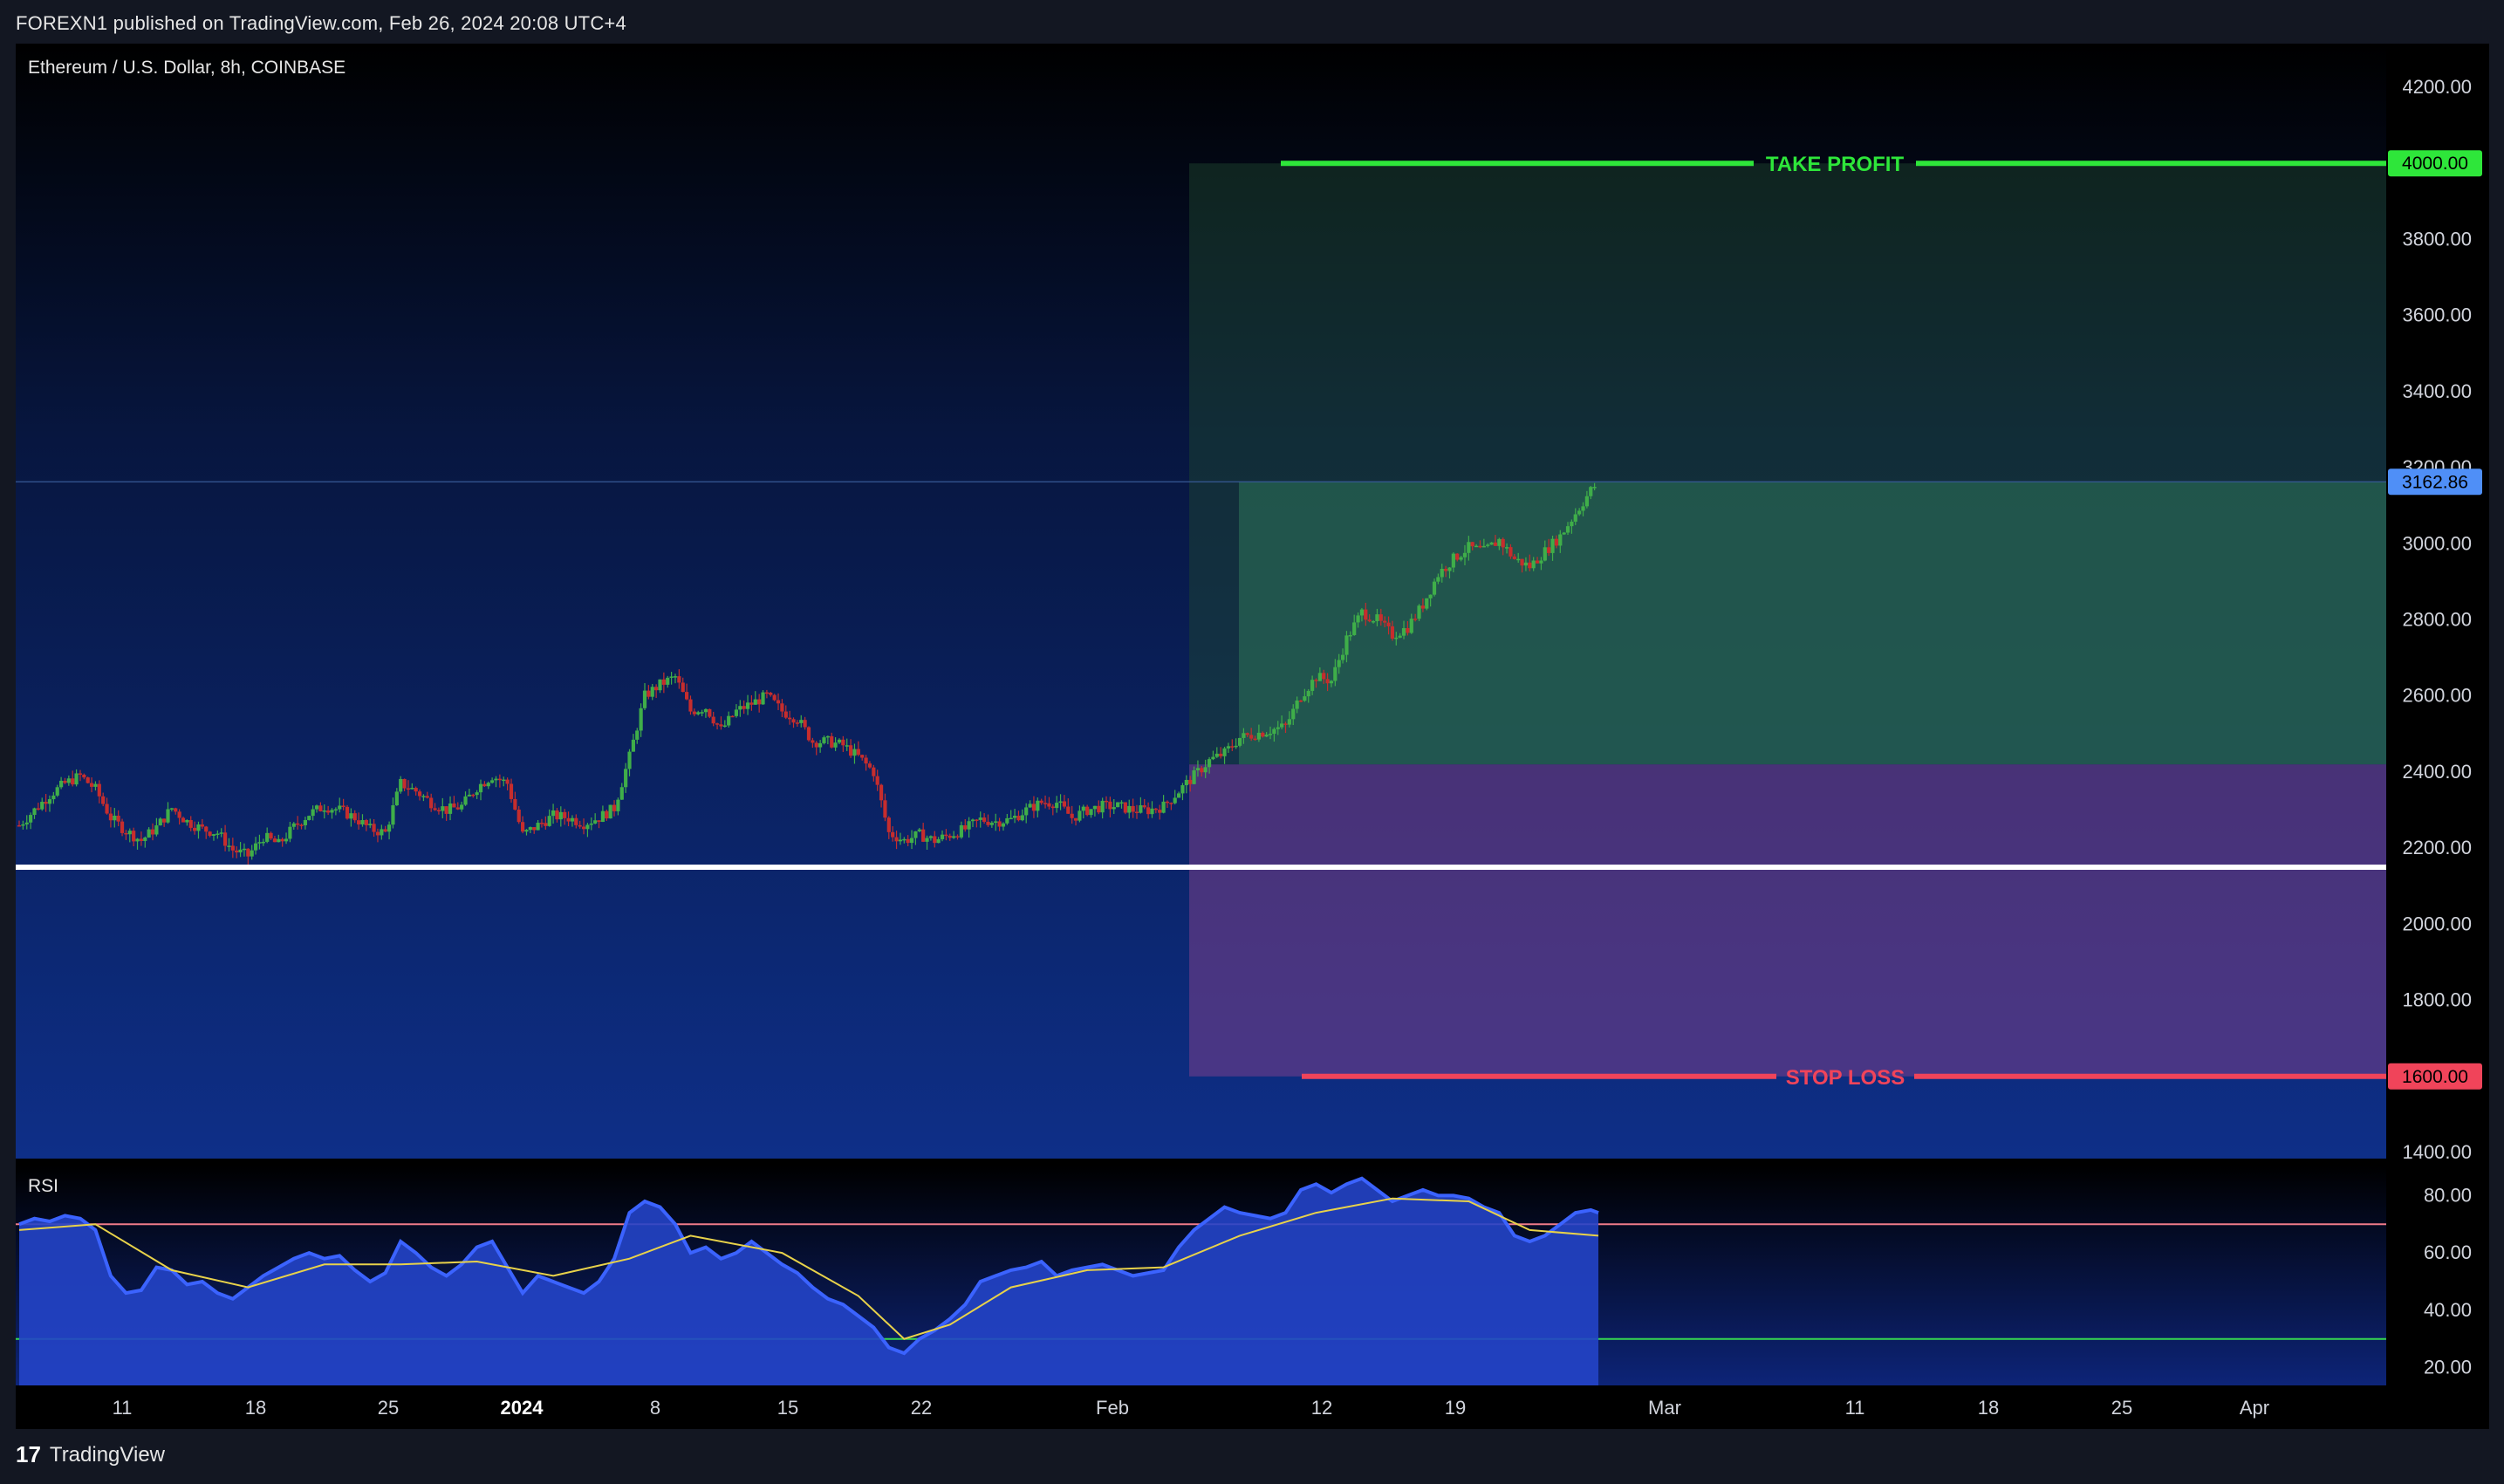 The image size is (2504, 1484). Describe the element at coordinates (2437, 391) in the screenshot. I see `price-tick-label: 3400.00` at that location.